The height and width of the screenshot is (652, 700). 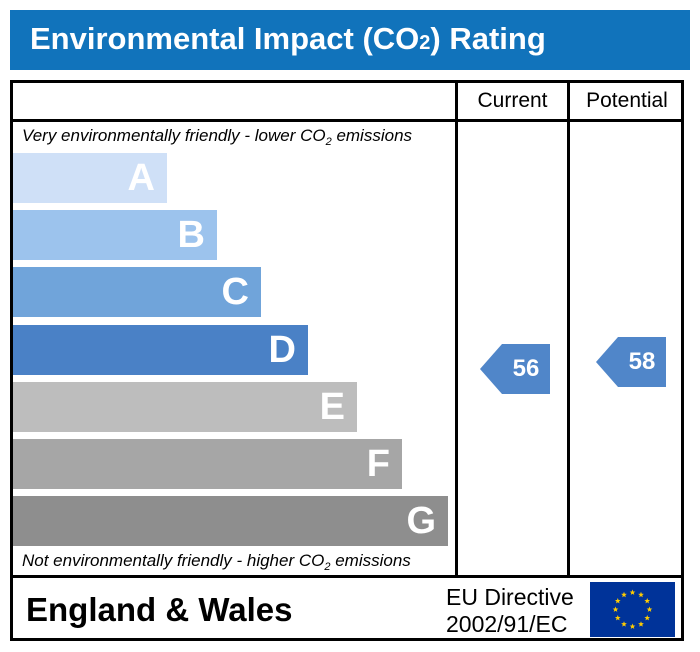 What do you see at coordinates (332, 407) in the screenshot?
I see `band-letter-e: E` at bounding box center [332, 407].